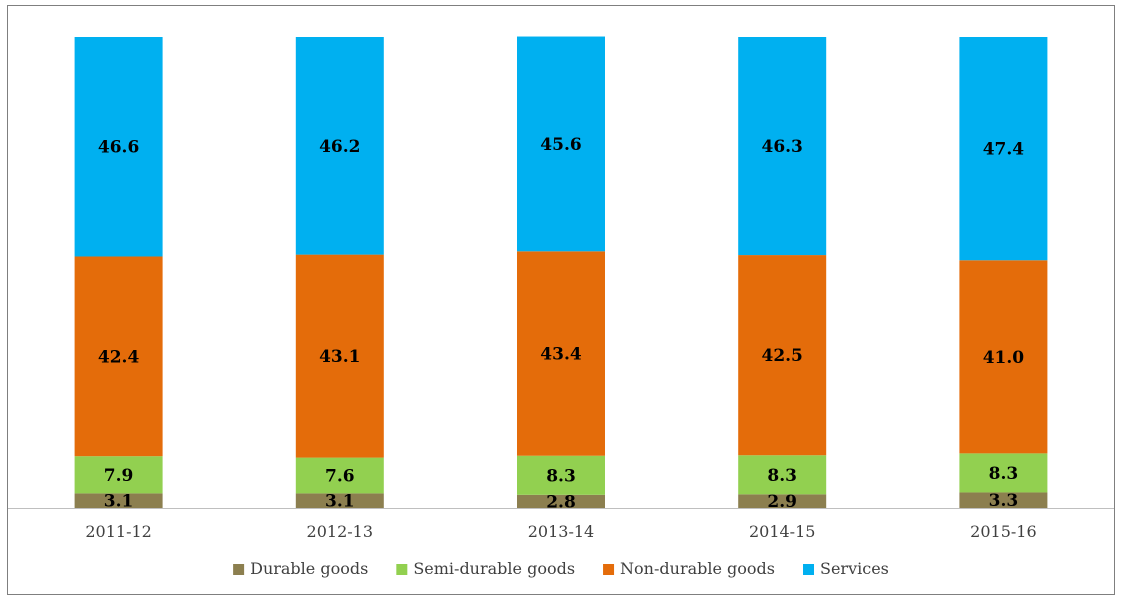 The image size is (1126, 598). I want to click on legend-label-non-durable-goods: Non-durable goods, so click(697, 568).